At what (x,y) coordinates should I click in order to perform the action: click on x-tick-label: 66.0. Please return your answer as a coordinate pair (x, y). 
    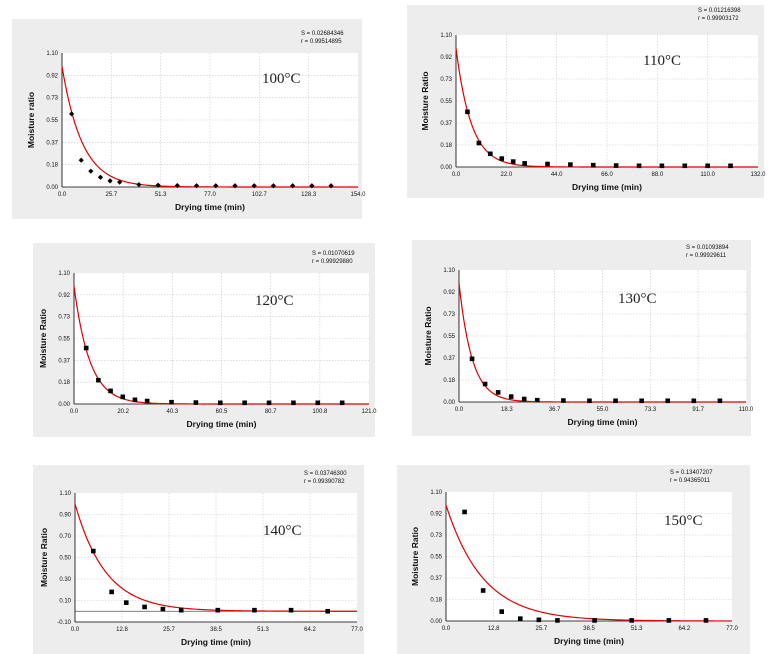
    Looking at the image, I should click on (607, 175).